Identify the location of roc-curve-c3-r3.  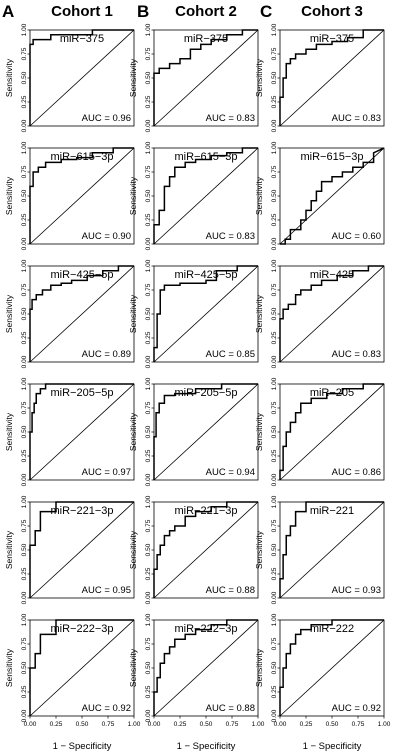
(331, 313).